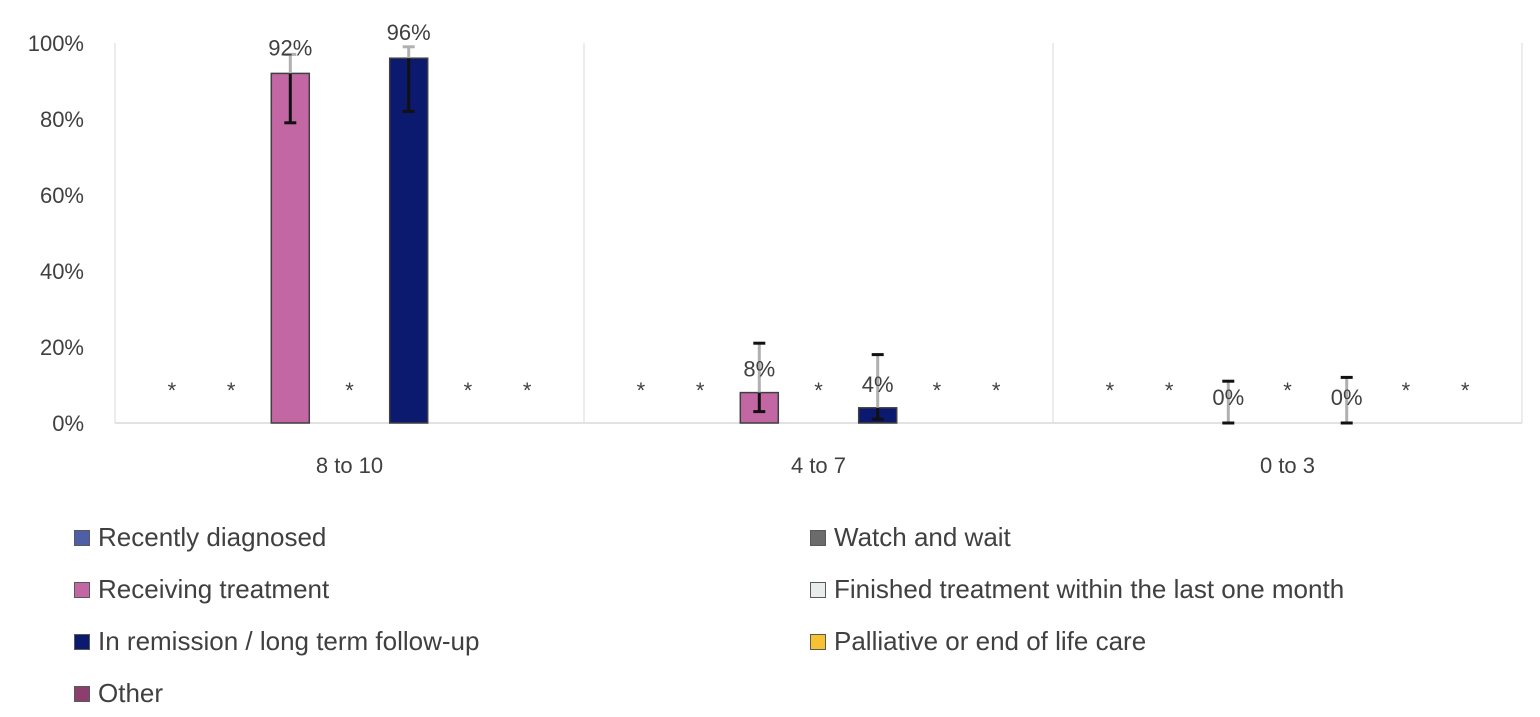 Image resolution: width=1540 pixels, height=717 pixels. What do you see at coordinates (990, 641) in the screenshot?
I see `legend-label: Palliative or end of life care` at bounding box center [990, 641].